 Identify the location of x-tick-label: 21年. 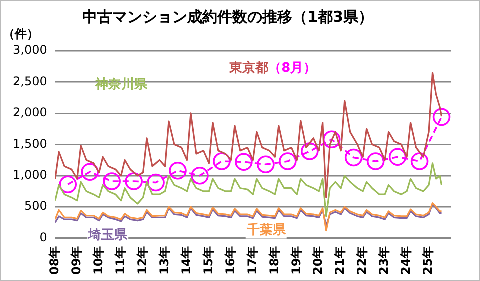
(340, 261).